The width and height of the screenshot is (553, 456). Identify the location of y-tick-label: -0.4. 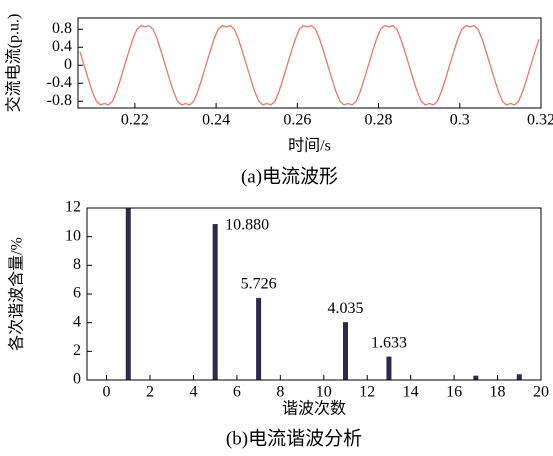
(59, 82).